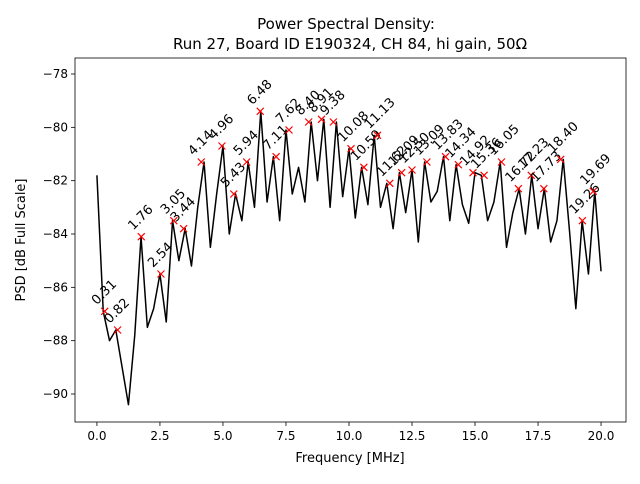 This screenshot has width=640, height=484. Describe the element at coordinates (159, 436) in the screenshot. I see `x-tick-label: 2.5` at that location.